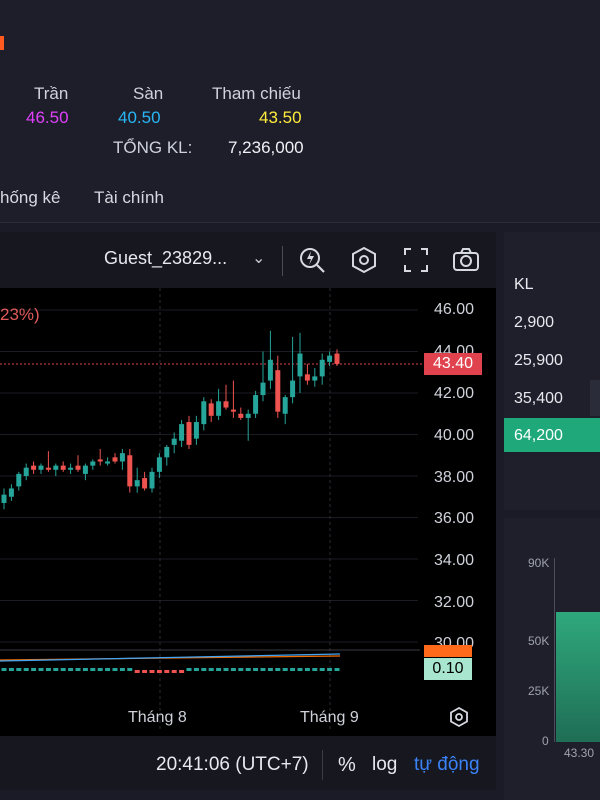  I want to click on vol-axis-label: 90K, so click(539, 563).